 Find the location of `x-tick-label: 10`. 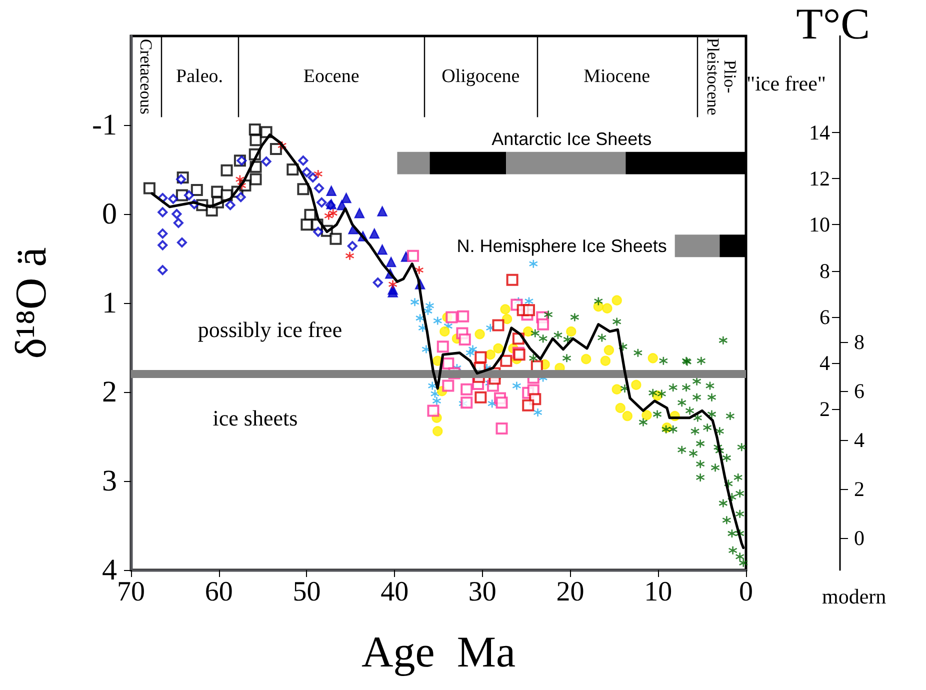

x-tick-label: 10 is located at coordinates (658, 592).